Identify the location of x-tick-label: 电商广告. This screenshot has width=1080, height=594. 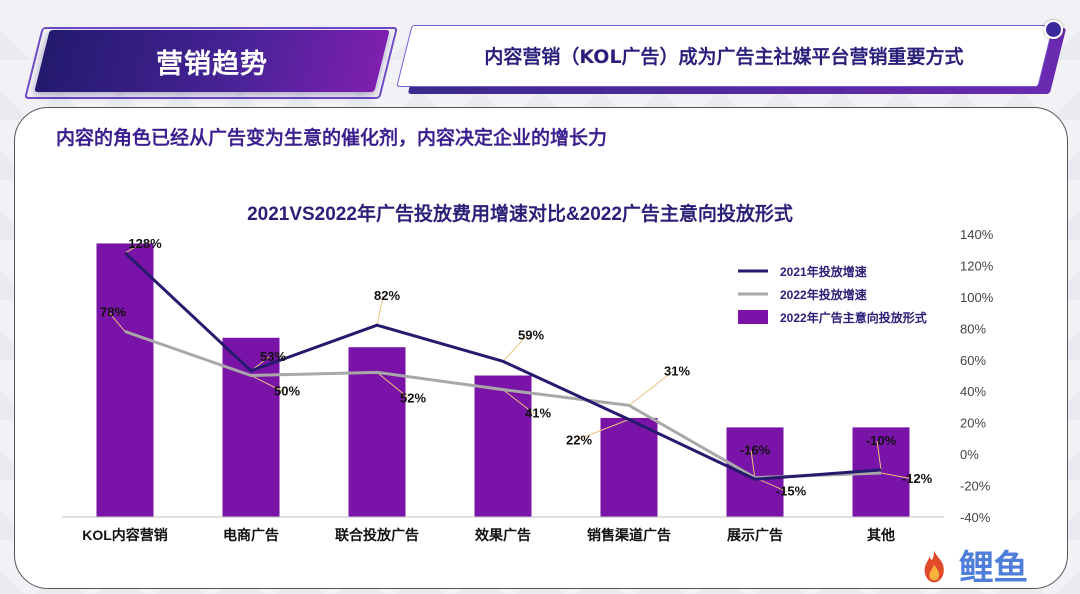
(251, 535).